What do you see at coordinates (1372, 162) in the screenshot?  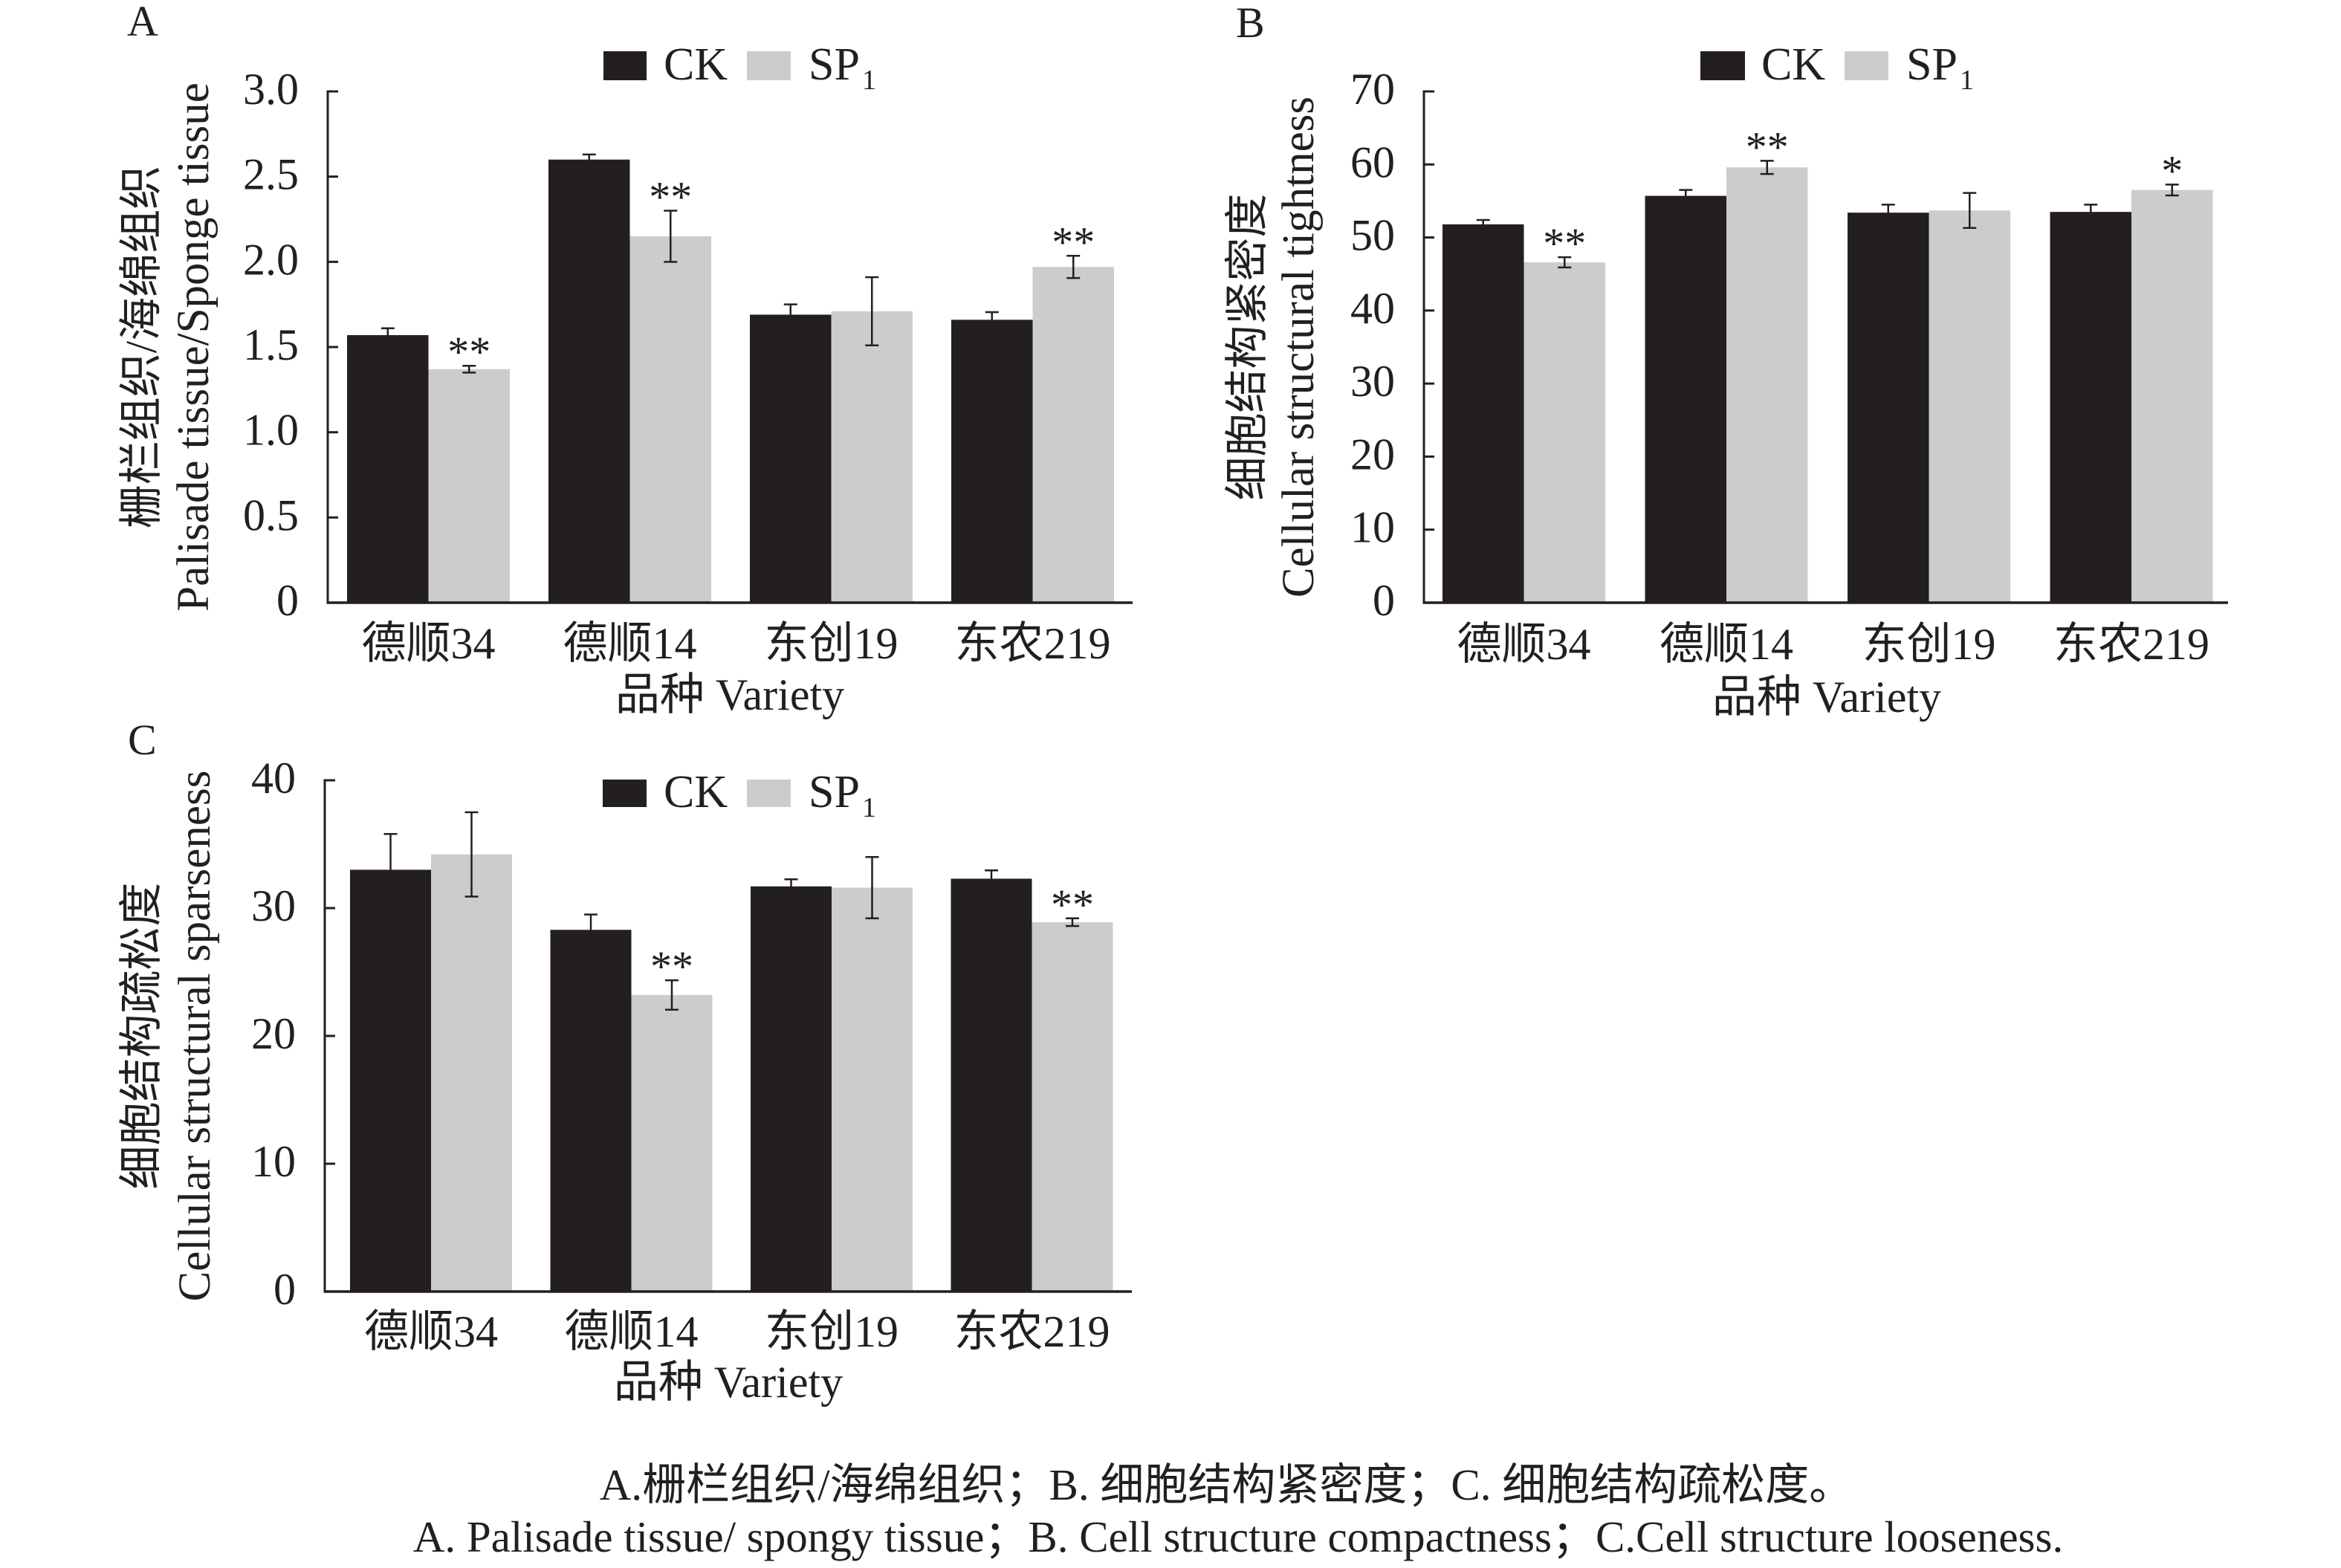 I see `y-tick-label: 60` at bounding box center [1372, 162].